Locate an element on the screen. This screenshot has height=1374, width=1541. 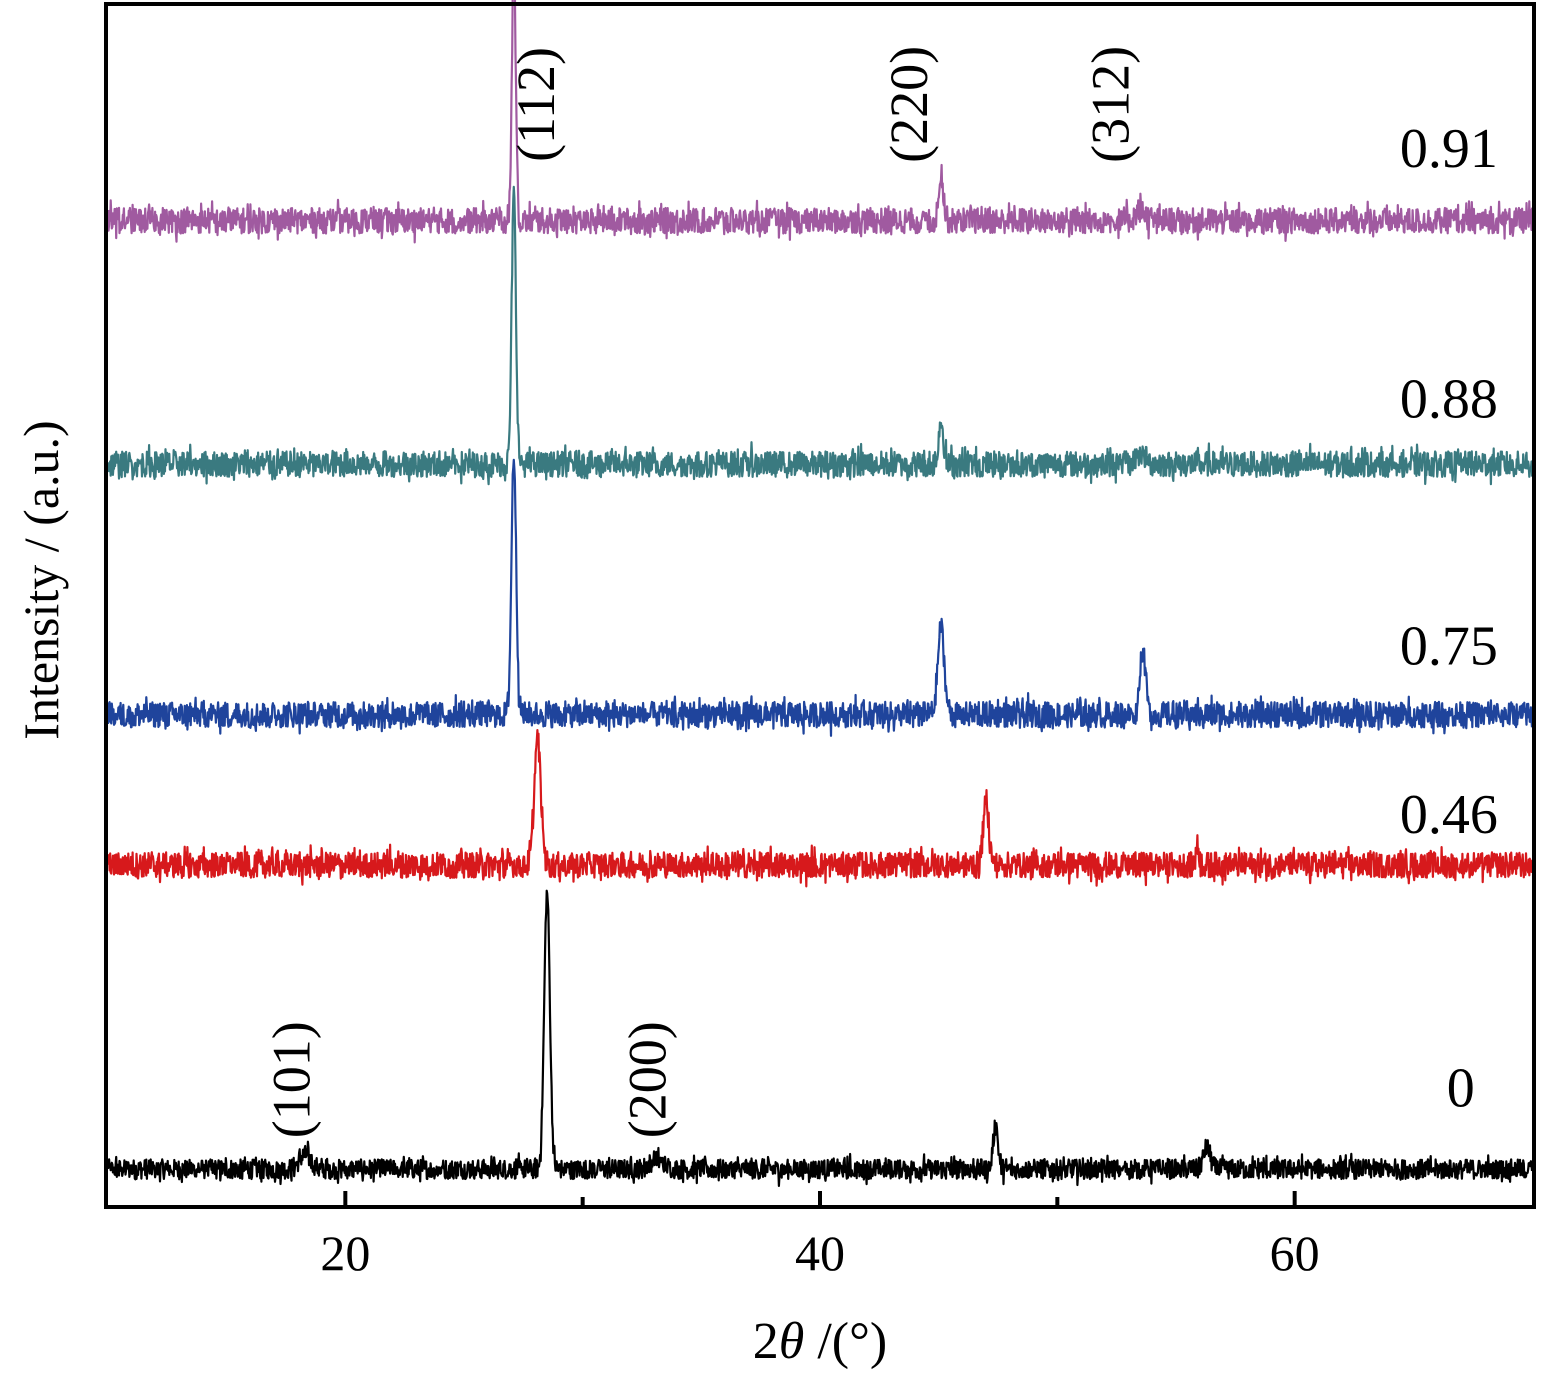
series-label: 0.46 is located at coordinates (1449, 815).